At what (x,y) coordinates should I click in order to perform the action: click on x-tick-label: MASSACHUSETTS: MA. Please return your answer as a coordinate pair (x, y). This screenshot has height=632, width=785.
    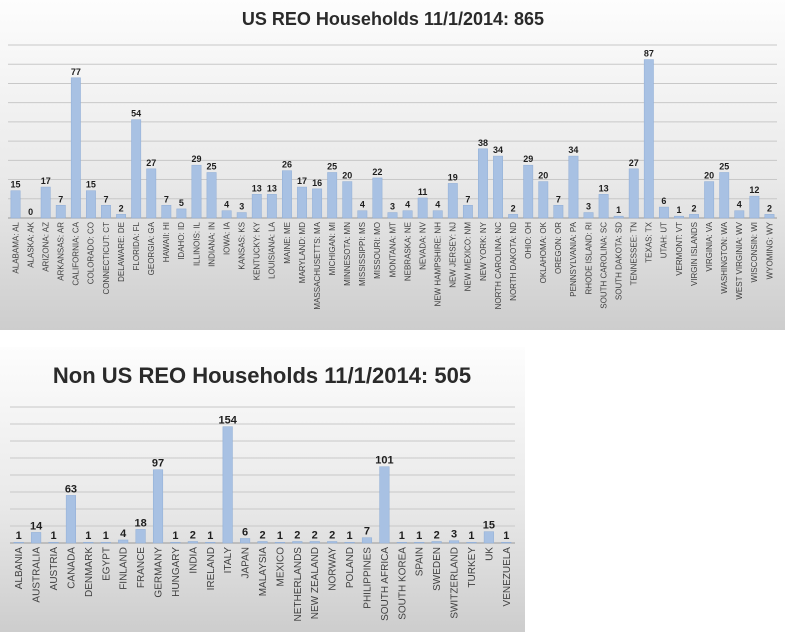
    Looking at the image, I should click on (317, 265).